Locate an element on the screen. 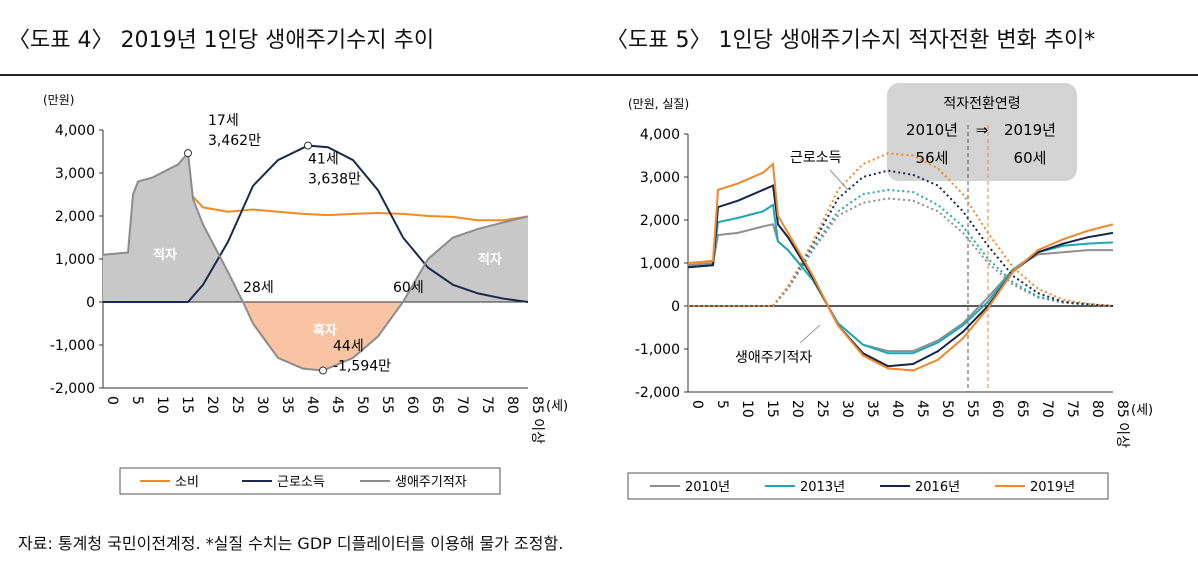 This screenshot has width=1198, height=568. legend-label: 2013년 is located at coordinates (822, 487).